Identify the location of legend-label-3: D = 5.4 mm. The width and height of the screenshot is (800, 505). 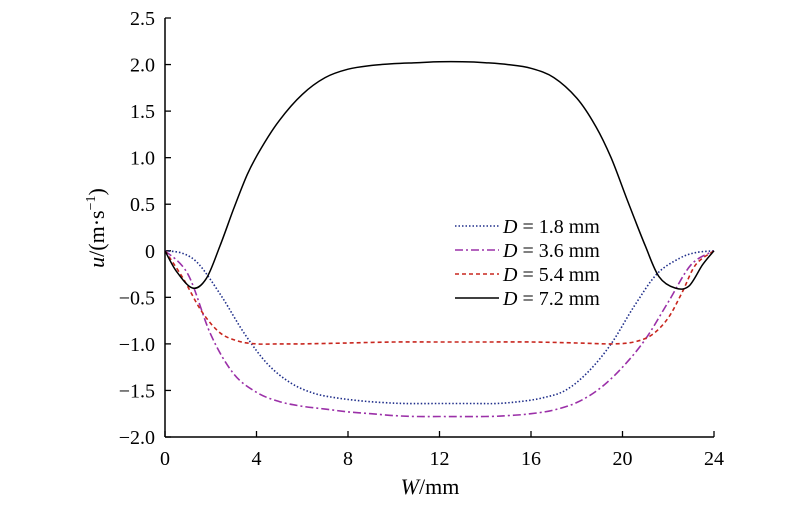
(551, 275).